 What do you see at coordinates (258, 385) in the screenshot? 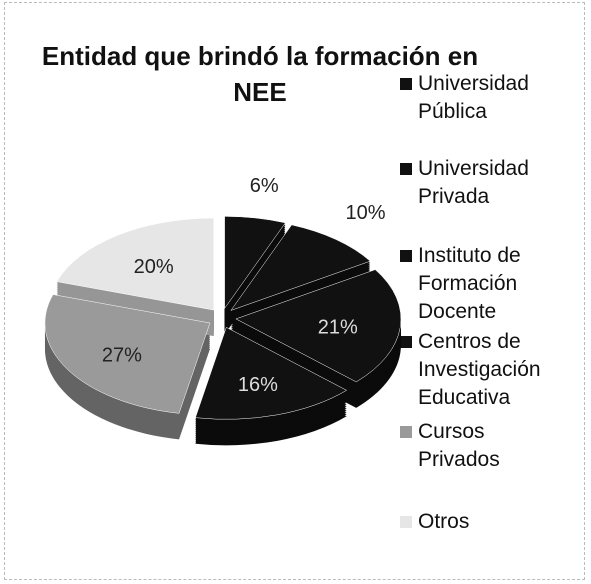
I see `data-label: 16%` at bounding box center [258, 385].